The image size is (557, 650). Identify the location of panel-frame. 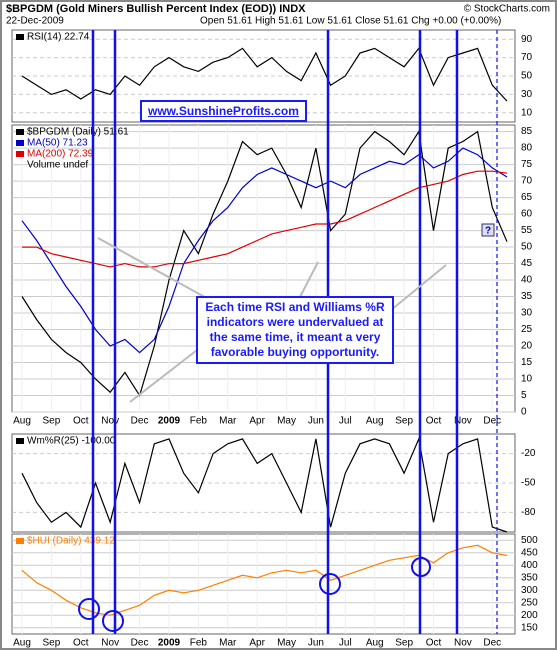
(263, 584).